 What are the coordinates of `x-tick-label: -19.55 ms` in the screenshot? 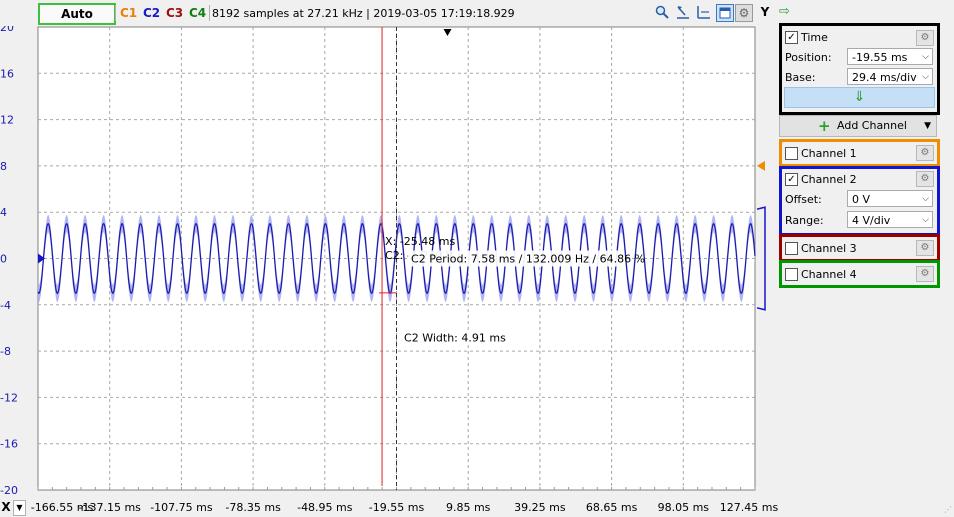 It's located at (396, 507).